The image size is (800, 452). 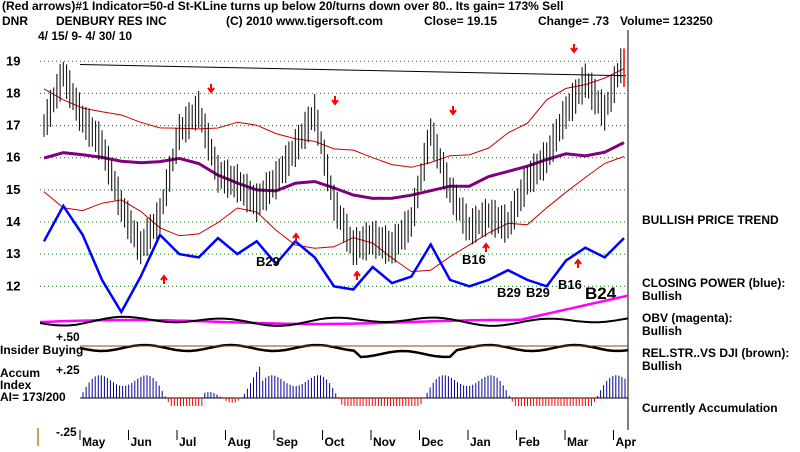 What do you see at coordinates (20, 373) in the screenshot?
I see `accum-label: Accum` at bounding box center [20, 373].